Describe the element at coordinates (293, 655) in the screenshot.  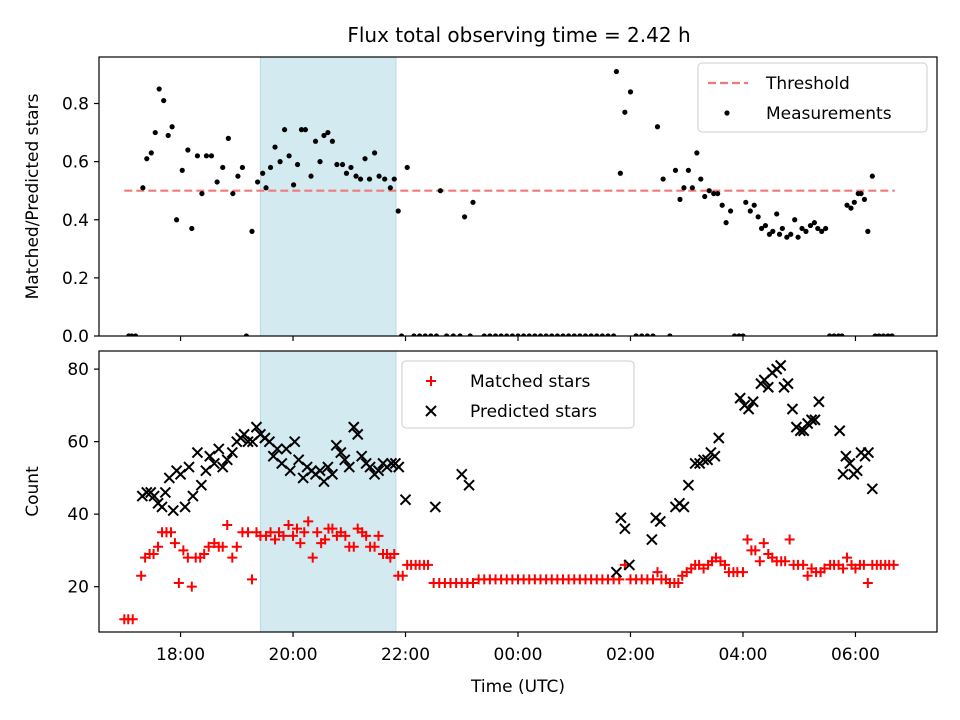
I see `x-tick-label: 20:00` at that location.